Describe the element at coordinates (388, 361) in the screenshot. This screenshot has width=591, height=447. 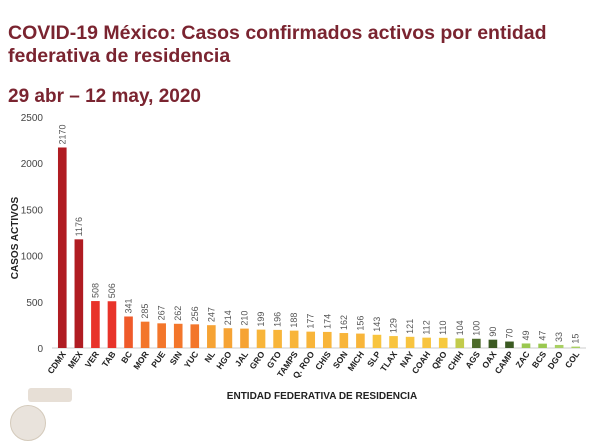
I see `x-tick-label: TLAX` at that location.